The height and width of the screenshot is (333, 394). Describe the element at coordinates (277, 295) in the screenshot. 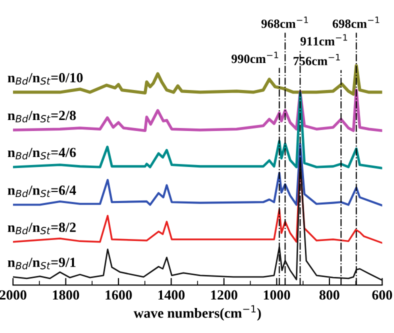

I see `x-tick-label: 1000` at that location.